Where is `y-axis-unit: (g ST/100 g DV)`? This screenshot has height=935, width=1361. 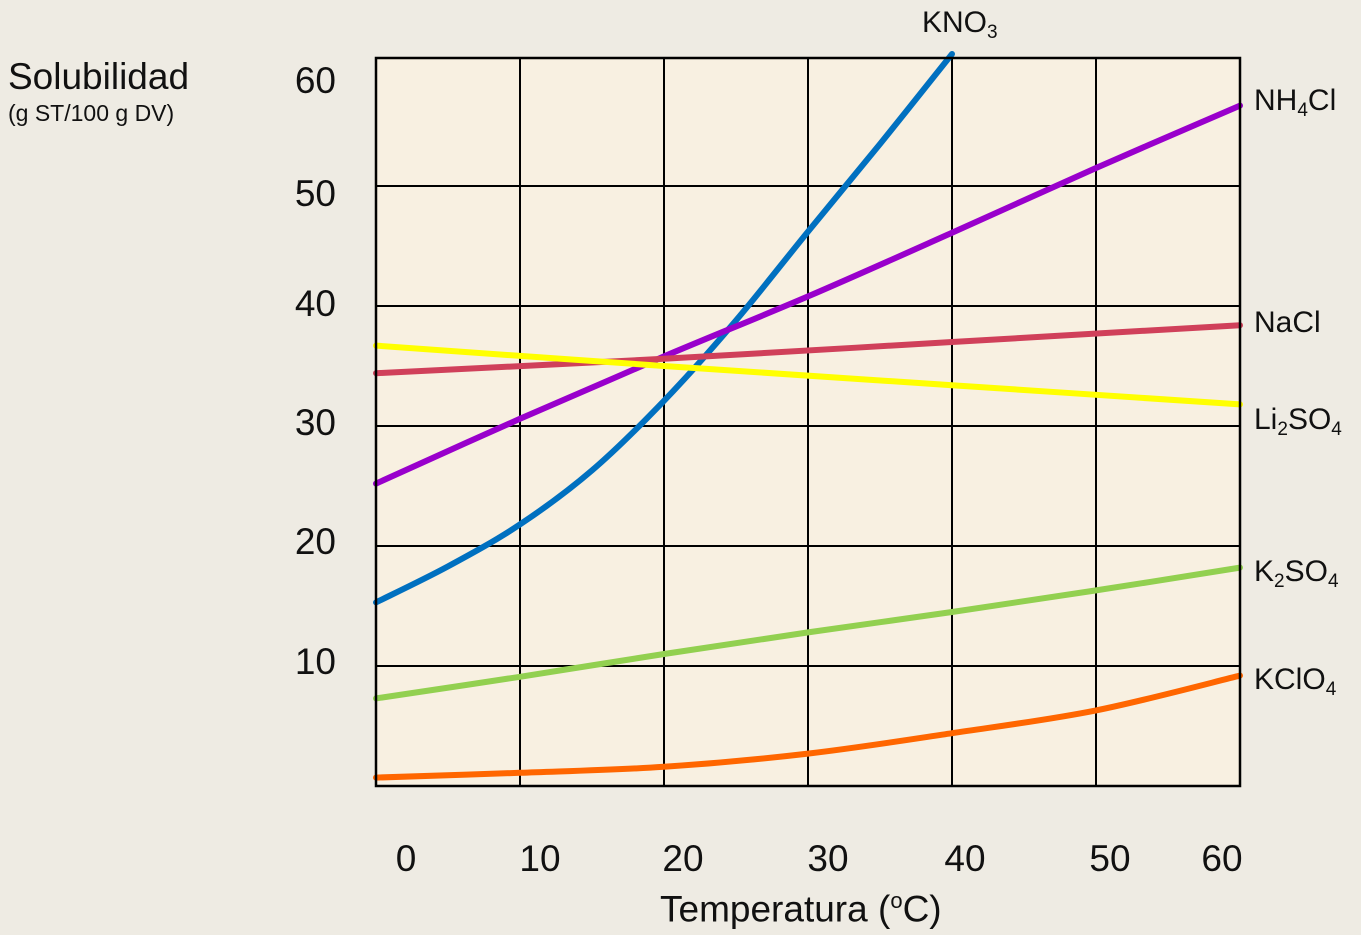 y-axis-unit: (g ST/100 g DV) is located at coordinates (91, 113).